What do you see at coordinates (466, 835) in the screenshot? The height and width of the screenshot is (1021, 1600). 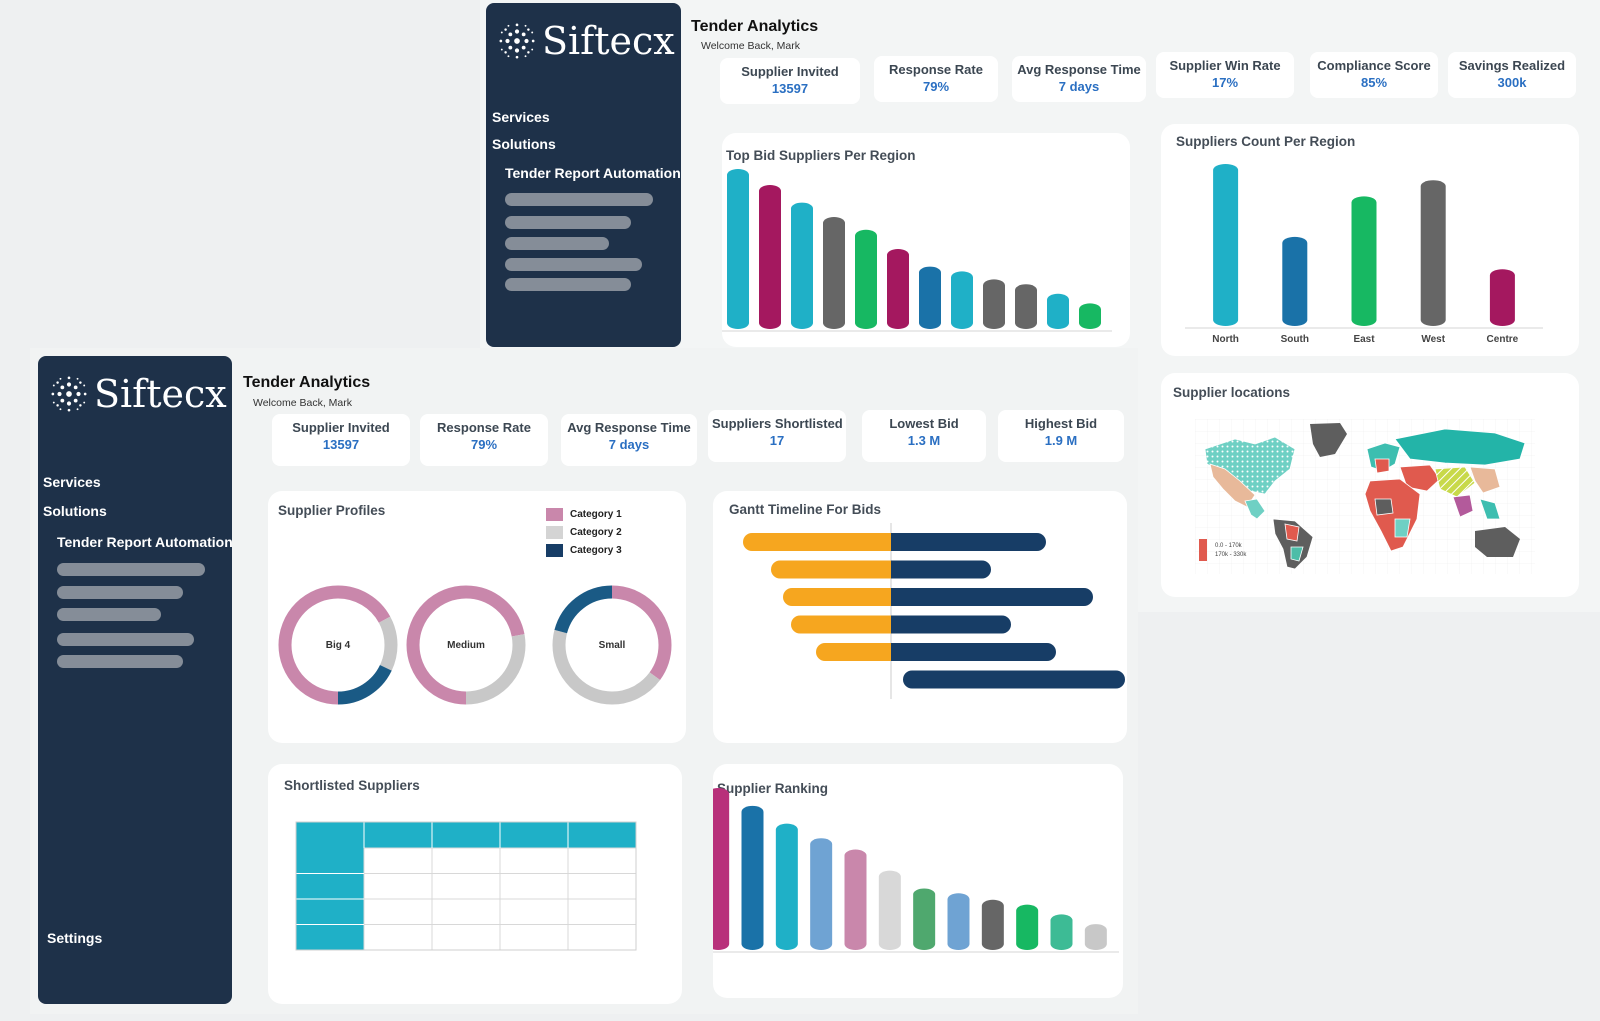 I see `table-header-row` at bounding box center [466, 835].